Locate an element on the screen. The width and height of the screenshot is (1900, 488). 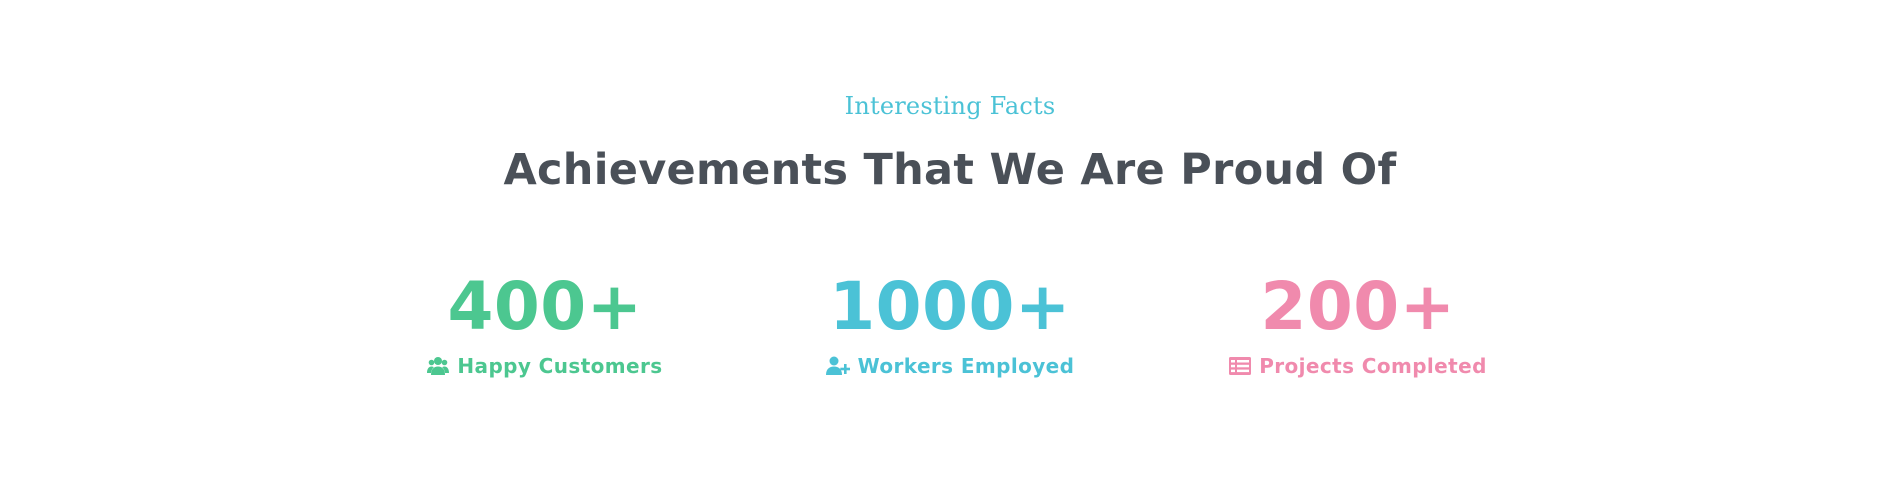
section-heading: Achievements That We Are Proud Of is located at coordinates (950, 170).